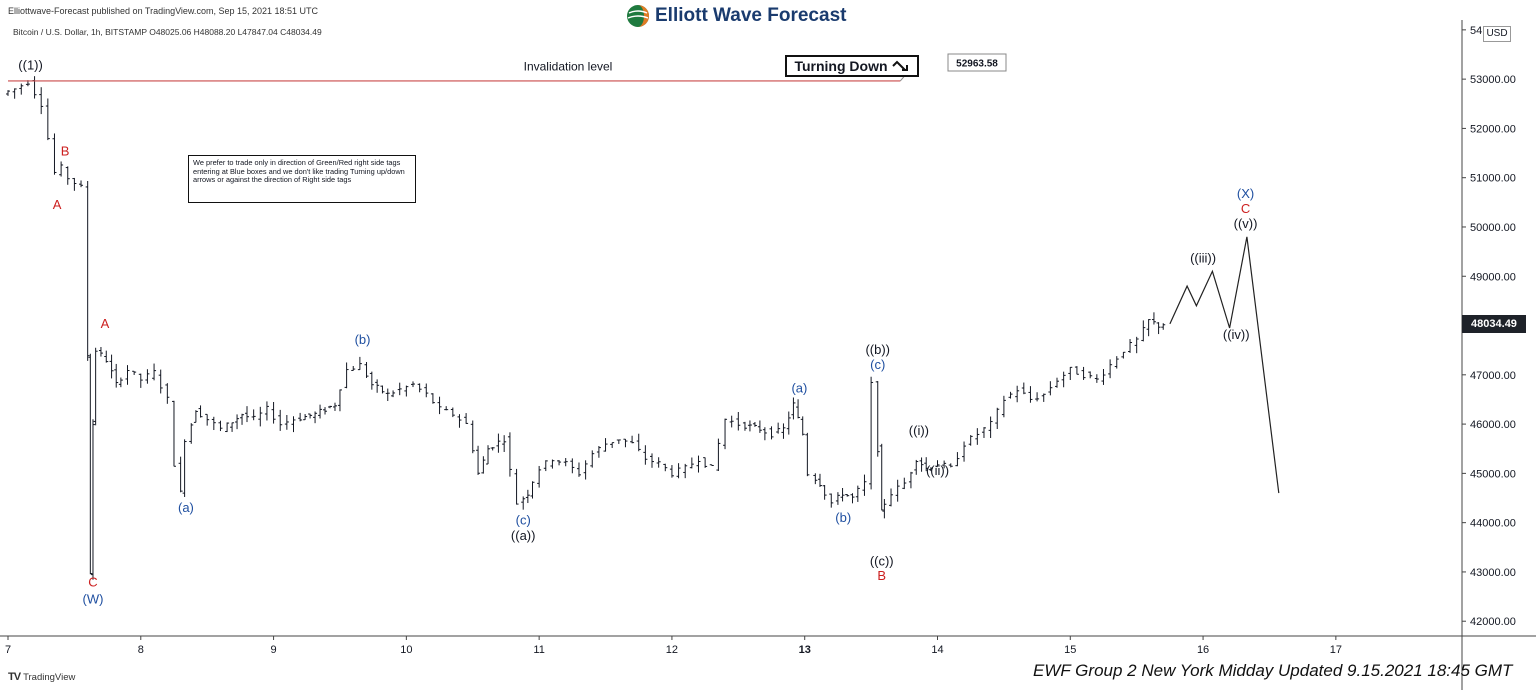  Describe the element at coordinates (1336, 650) in the screenshot. I see `x-tick-label: 17` at that location.